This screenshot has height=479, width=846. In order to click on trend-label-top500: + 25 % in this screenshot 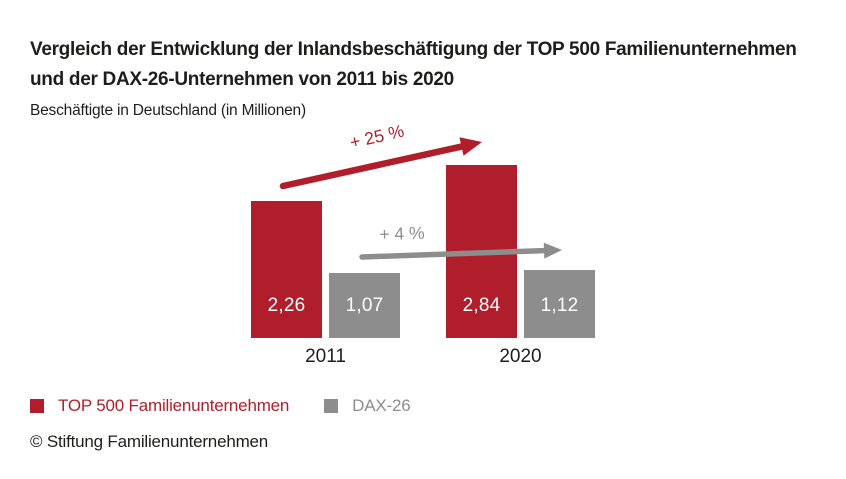, I will do `click(376, 136)`.